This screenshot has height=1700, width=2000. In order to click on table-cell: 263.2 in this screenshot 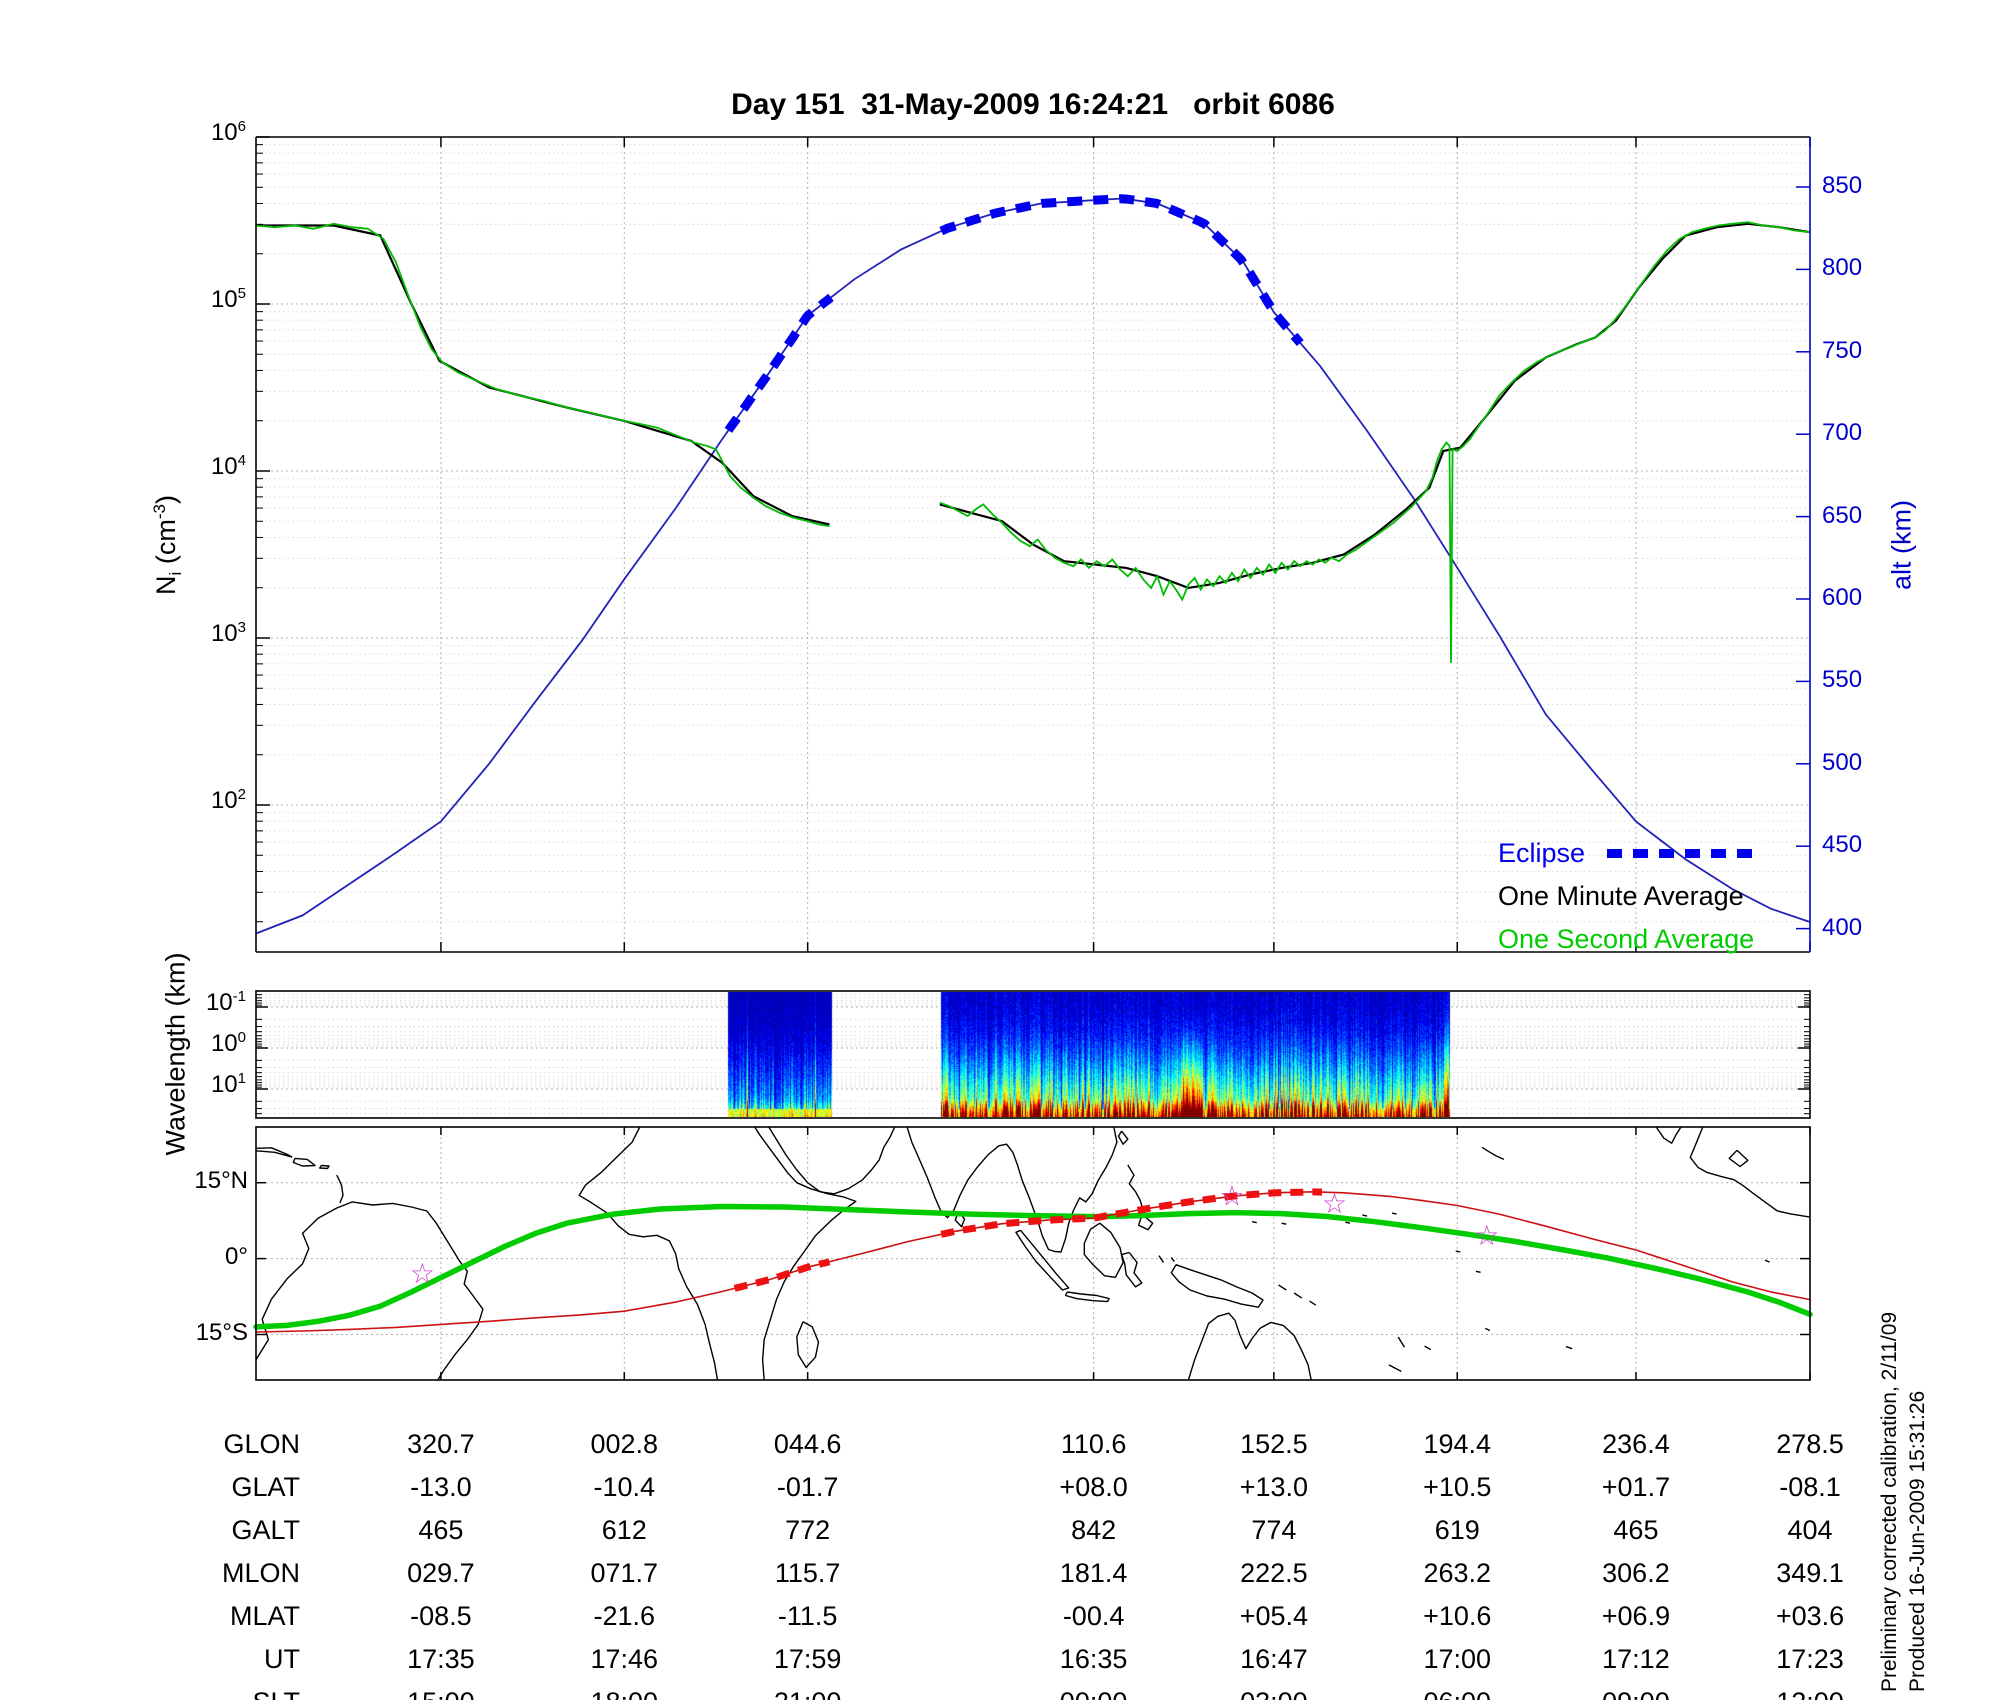, I will do `click(1457, 1573)`.